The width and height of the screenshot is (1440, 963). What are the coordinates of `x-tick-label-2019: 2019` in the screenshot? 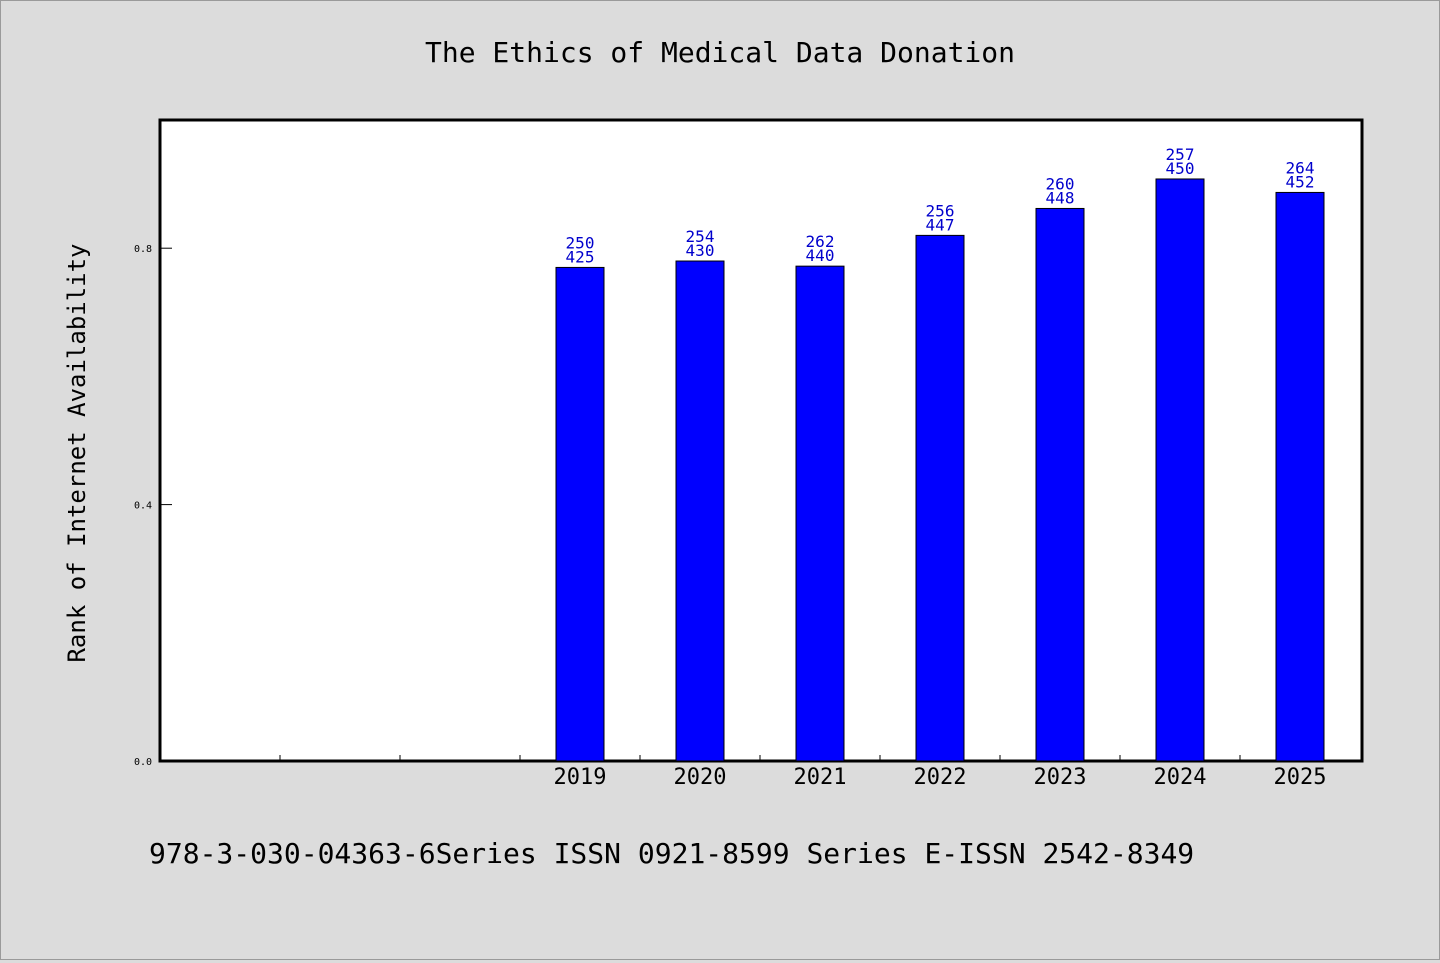 It's located at (580, 777).